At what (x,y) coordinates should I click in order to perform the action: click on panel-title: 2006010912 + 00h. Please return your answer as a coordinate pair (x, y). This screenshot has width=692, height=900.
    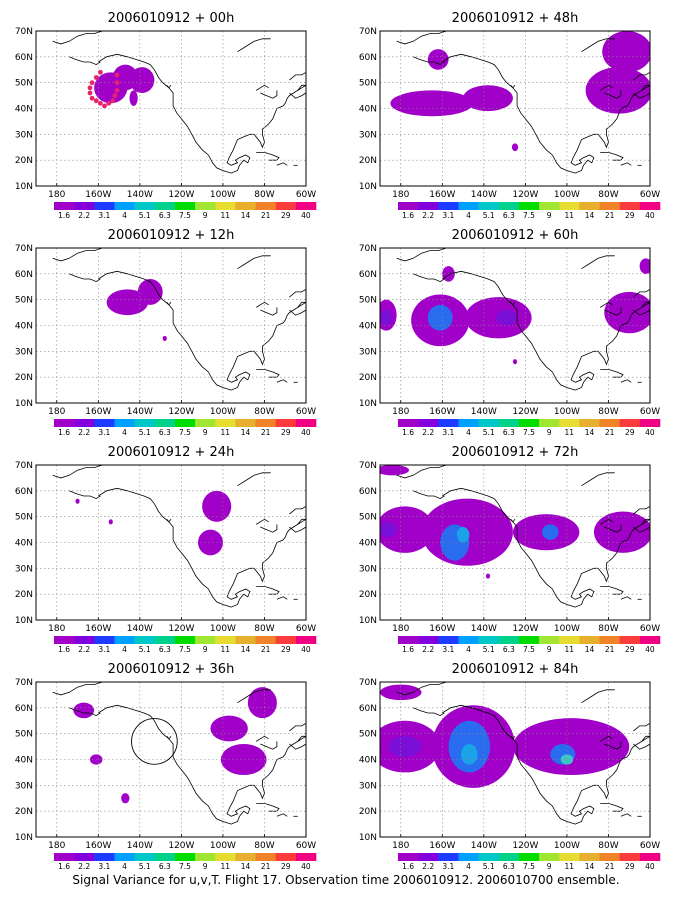
    Looking at the image, I should click on (171, 18).